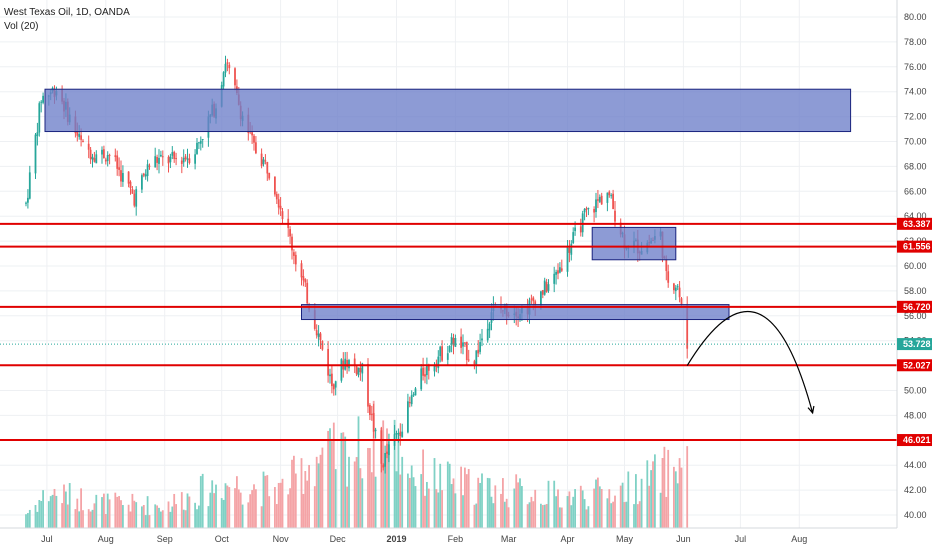  I want to click on price-tick-label: 68.00, so click(915, 166).